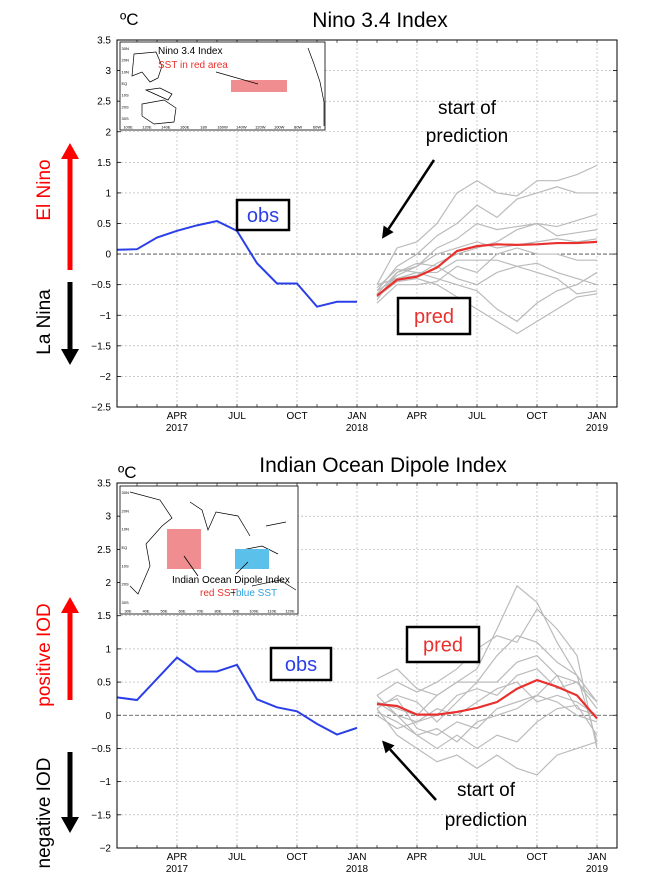 Image resolution: width=650 pixels, height=887 pixels. What do you see at coordinates (235, 611) in the screenshot?
I see `inset-x-tick: 90E` at bounding box center [235, 611].